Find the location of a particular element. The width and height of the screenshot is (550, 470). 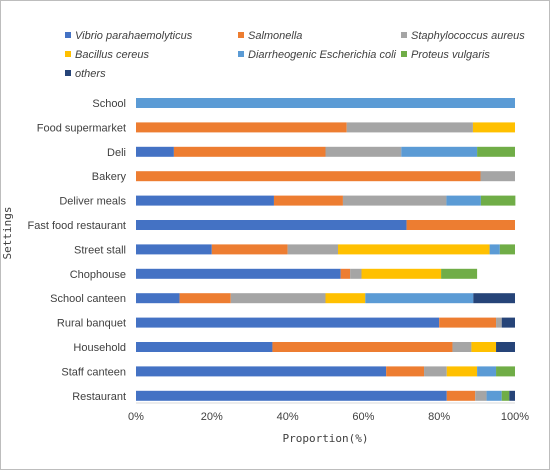

x-axis-tick-labels: 0% 20% 40% 60% 80% 100% is located at coordinates (328, 417).